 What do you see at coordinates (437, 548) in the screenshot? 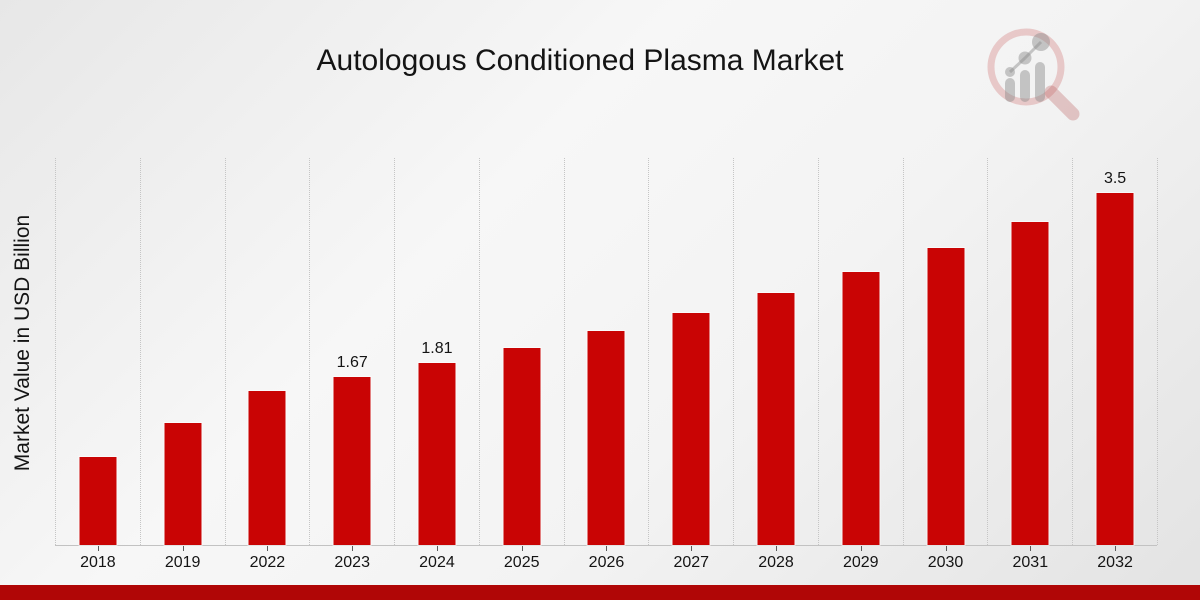
I see `x-tick-2024` at bounding box center [437, 548].